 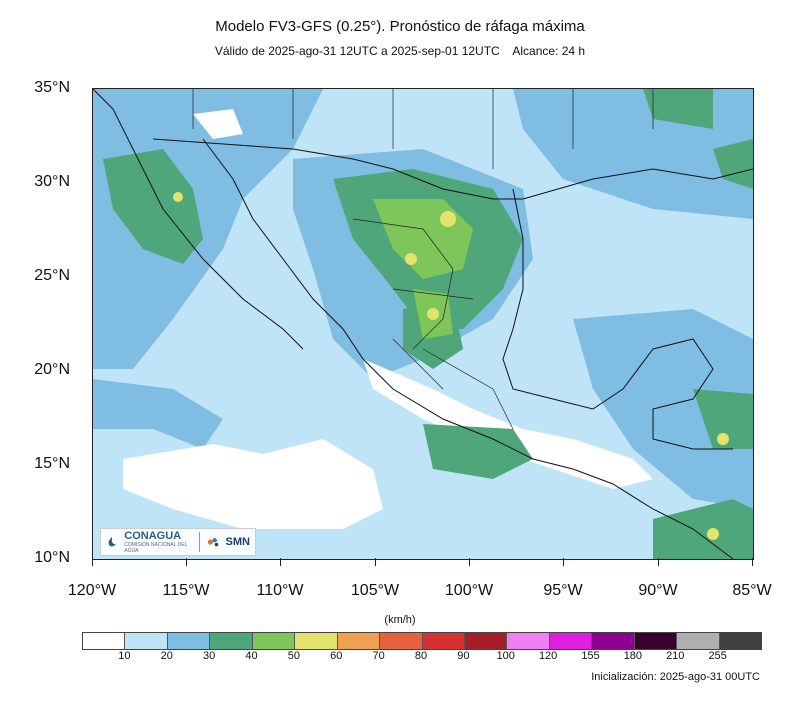 What do you see at coordinates (52, 181) in the screenshot?
I see `lat-label-30: 30°N` at bounding box center [52, 181].